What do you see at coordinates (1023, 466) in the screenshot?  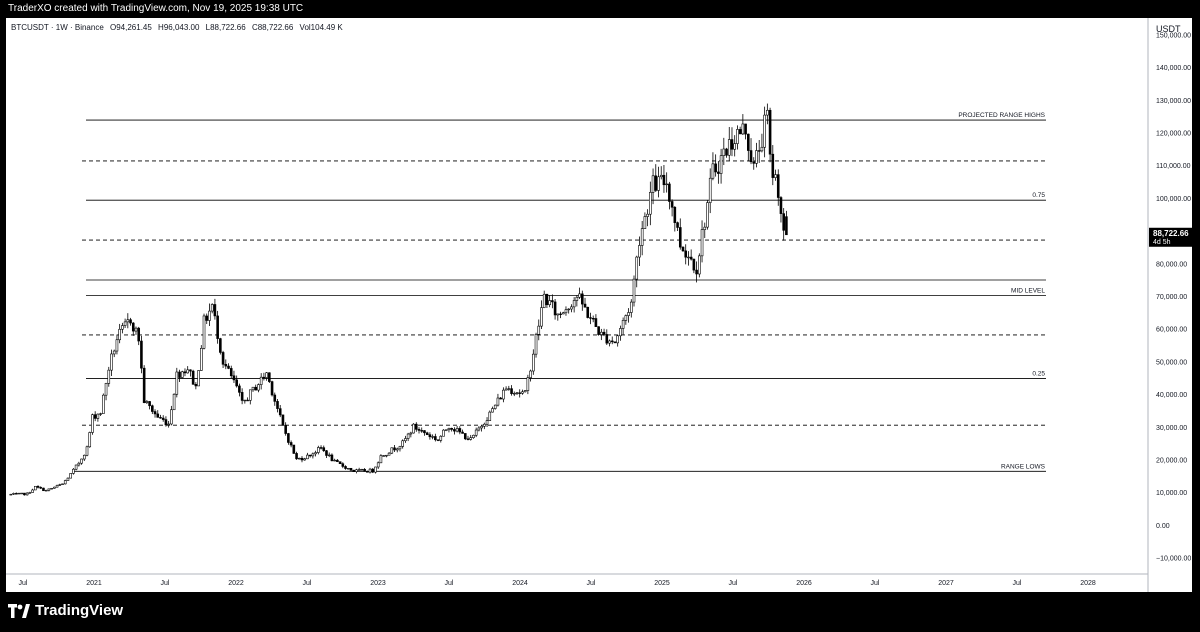 I see `level-label: RANGE LOWS` at bounding box center [1023, 466].